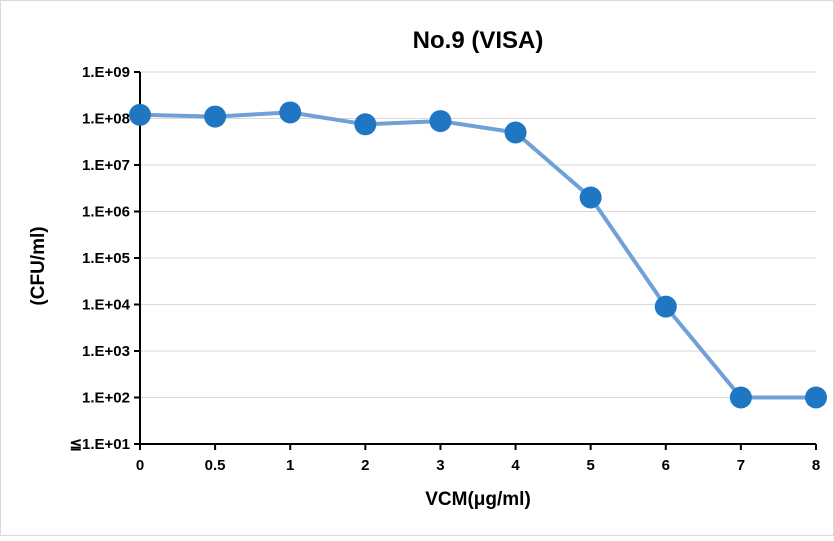 Image resolution: width=834 pixels, height=541 pixels. Describe the element at coordinates (816, 465) in the screenshot. I see `x-tick-label: 8` at that location.